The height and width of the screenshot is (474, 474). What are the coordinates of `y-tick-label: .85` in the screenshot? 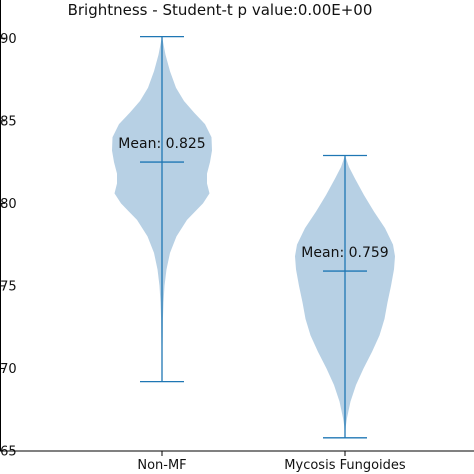 It's located at (8, 121).